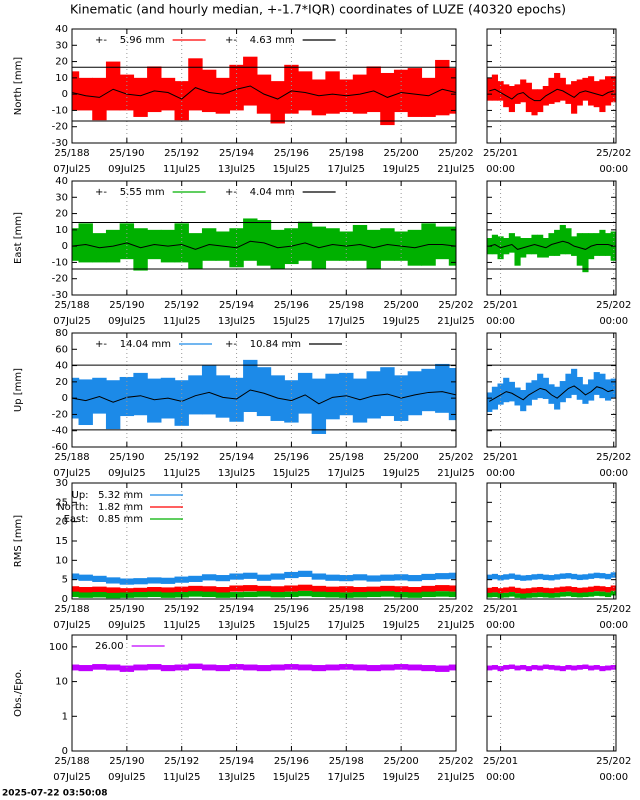 The height and width of the screenshot is (800, 640). Describe the element at coordinates (456, 777) in the screenshot. I see `x-tick-sublabel: 21Jul25` at that location.